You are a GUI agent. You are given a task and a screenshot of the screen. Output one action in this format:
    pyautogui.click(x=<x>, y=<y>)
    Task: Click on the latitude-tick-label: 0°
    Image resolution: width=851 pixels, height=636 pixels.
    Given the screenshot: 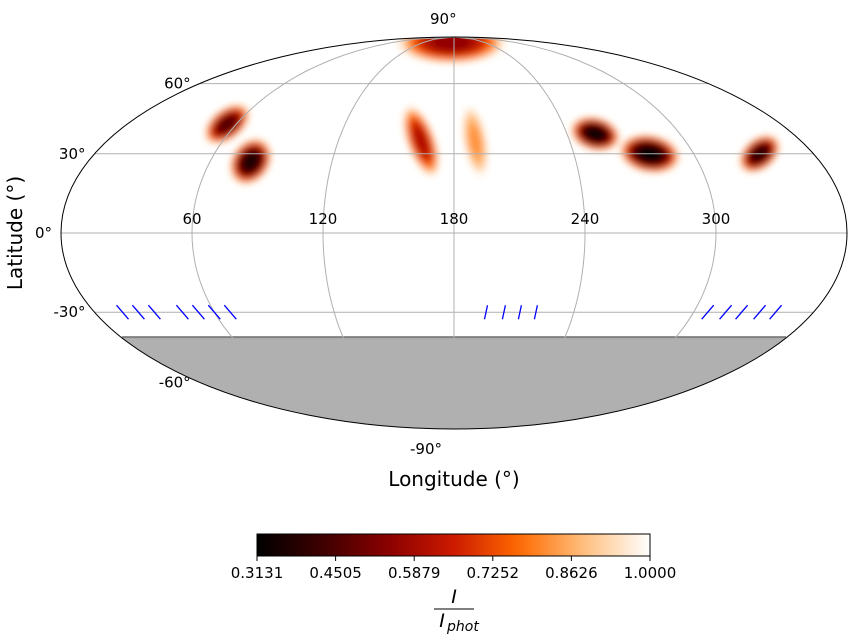 What is the action you would take?
    pyautogui.click(x=43, y=233)
    